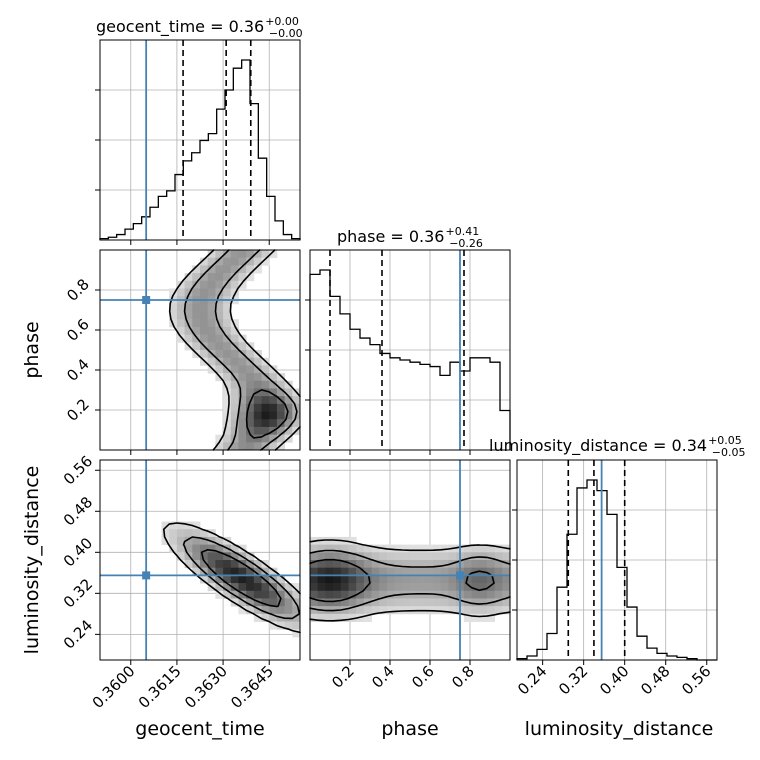  I want to click on panel-frame, so click(200, 350).